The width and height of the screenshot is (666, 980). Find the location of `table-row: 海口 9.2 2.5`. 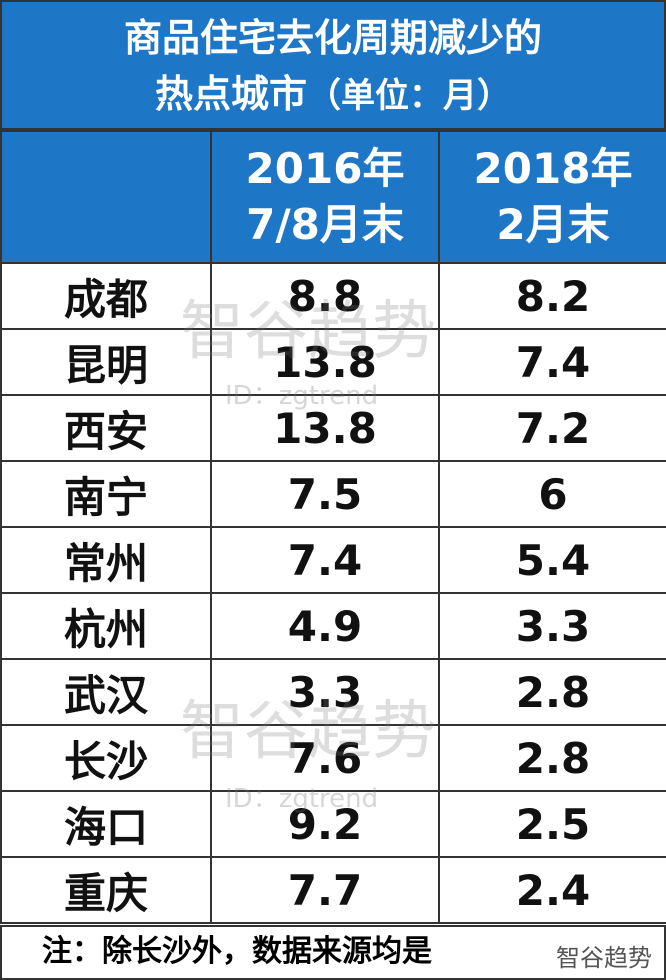

table-row: 海口 9.2 2.5 is located at coordinates (333, 824).